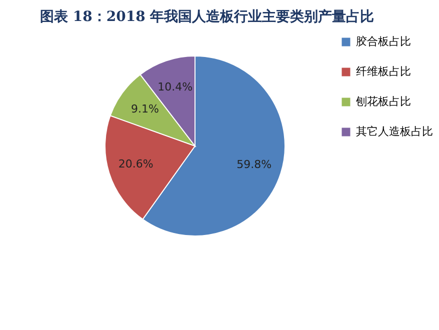 Image resolution: width=439 pixels, height=330 pixels. I want to click on chart-title: 图表 18：2018 年我国人造板行业主要类别产量占比, so click(207, 16).